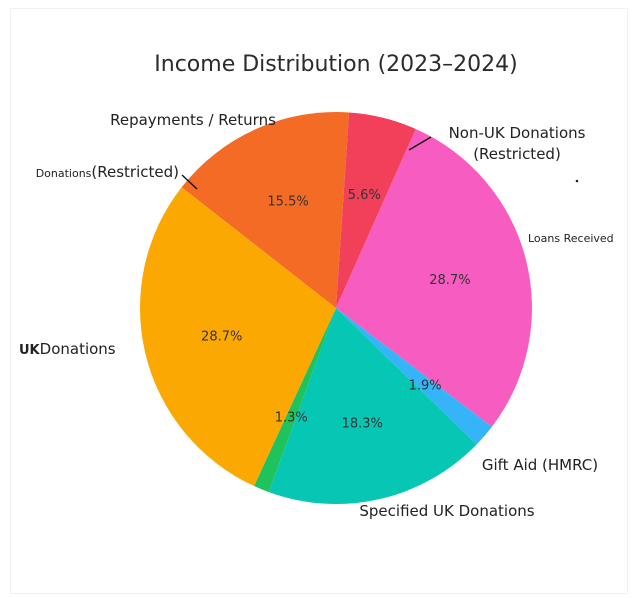 Image resolution: width=635 pixels, height=598 pixels. Describe the element at coordinates (446, 511) in the screenshot. I see `category-label-specified-uk: Specified UK Donations` at that location.